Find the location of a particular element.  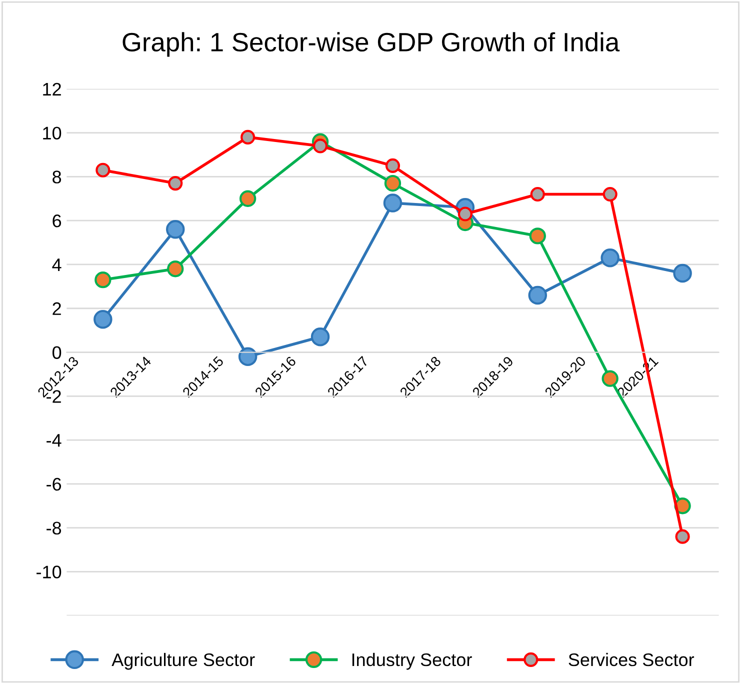

legend-label: Agriculture Sector is located at coordinates (183, 661).